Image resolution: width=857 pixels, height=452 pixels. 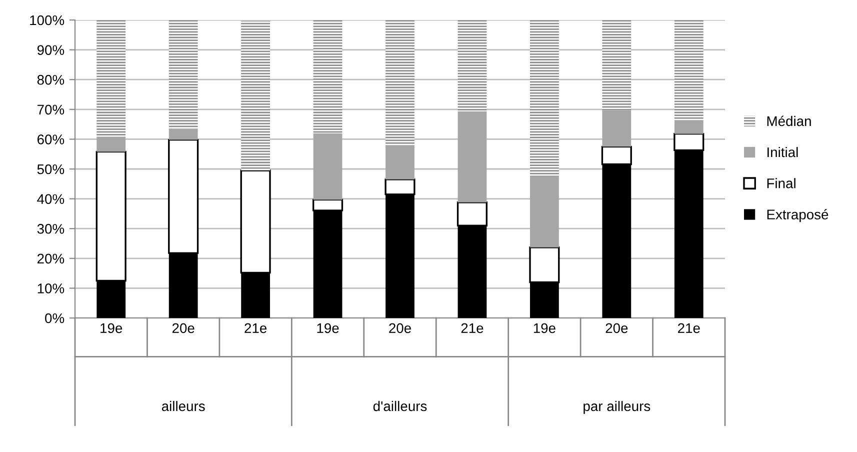 I want to click on legend-label: Médian, so click(x=789, y=121).